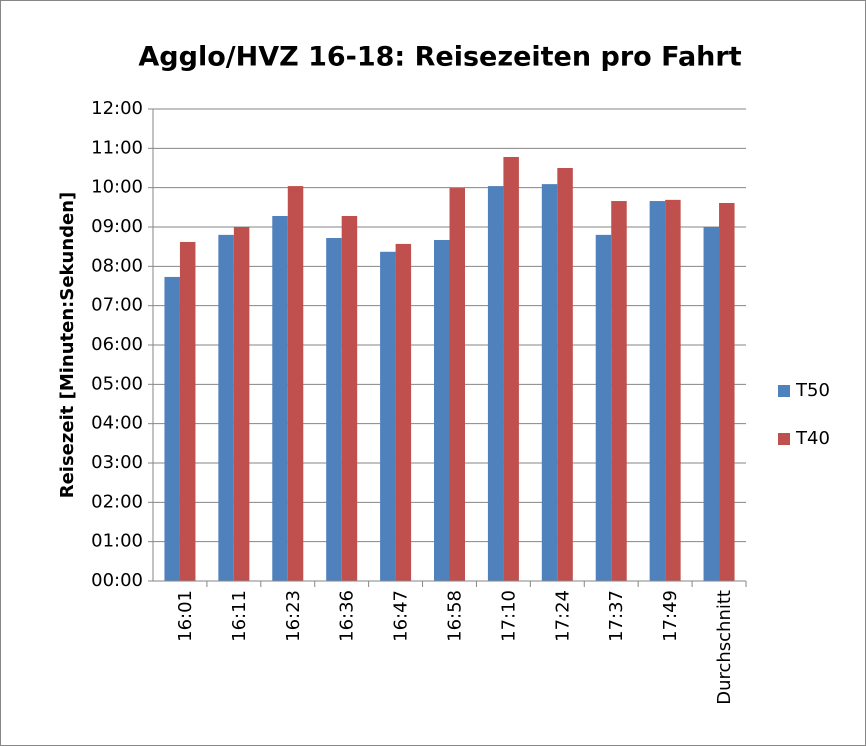  Describe the element at coordinates (117, 541) in the screenshot. I see `y-tick-label: 01:00` at that location.